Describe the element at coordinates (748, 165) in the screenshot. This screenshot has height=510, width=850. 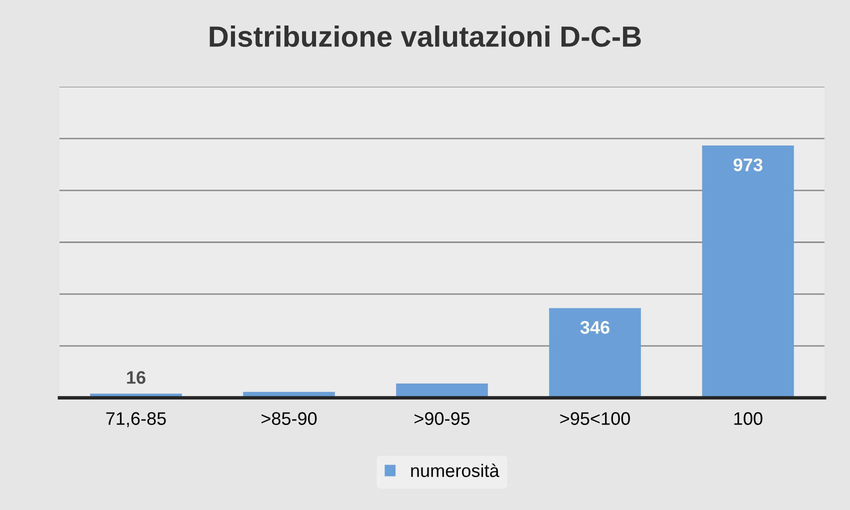
I see `data-label: 973` at that location.